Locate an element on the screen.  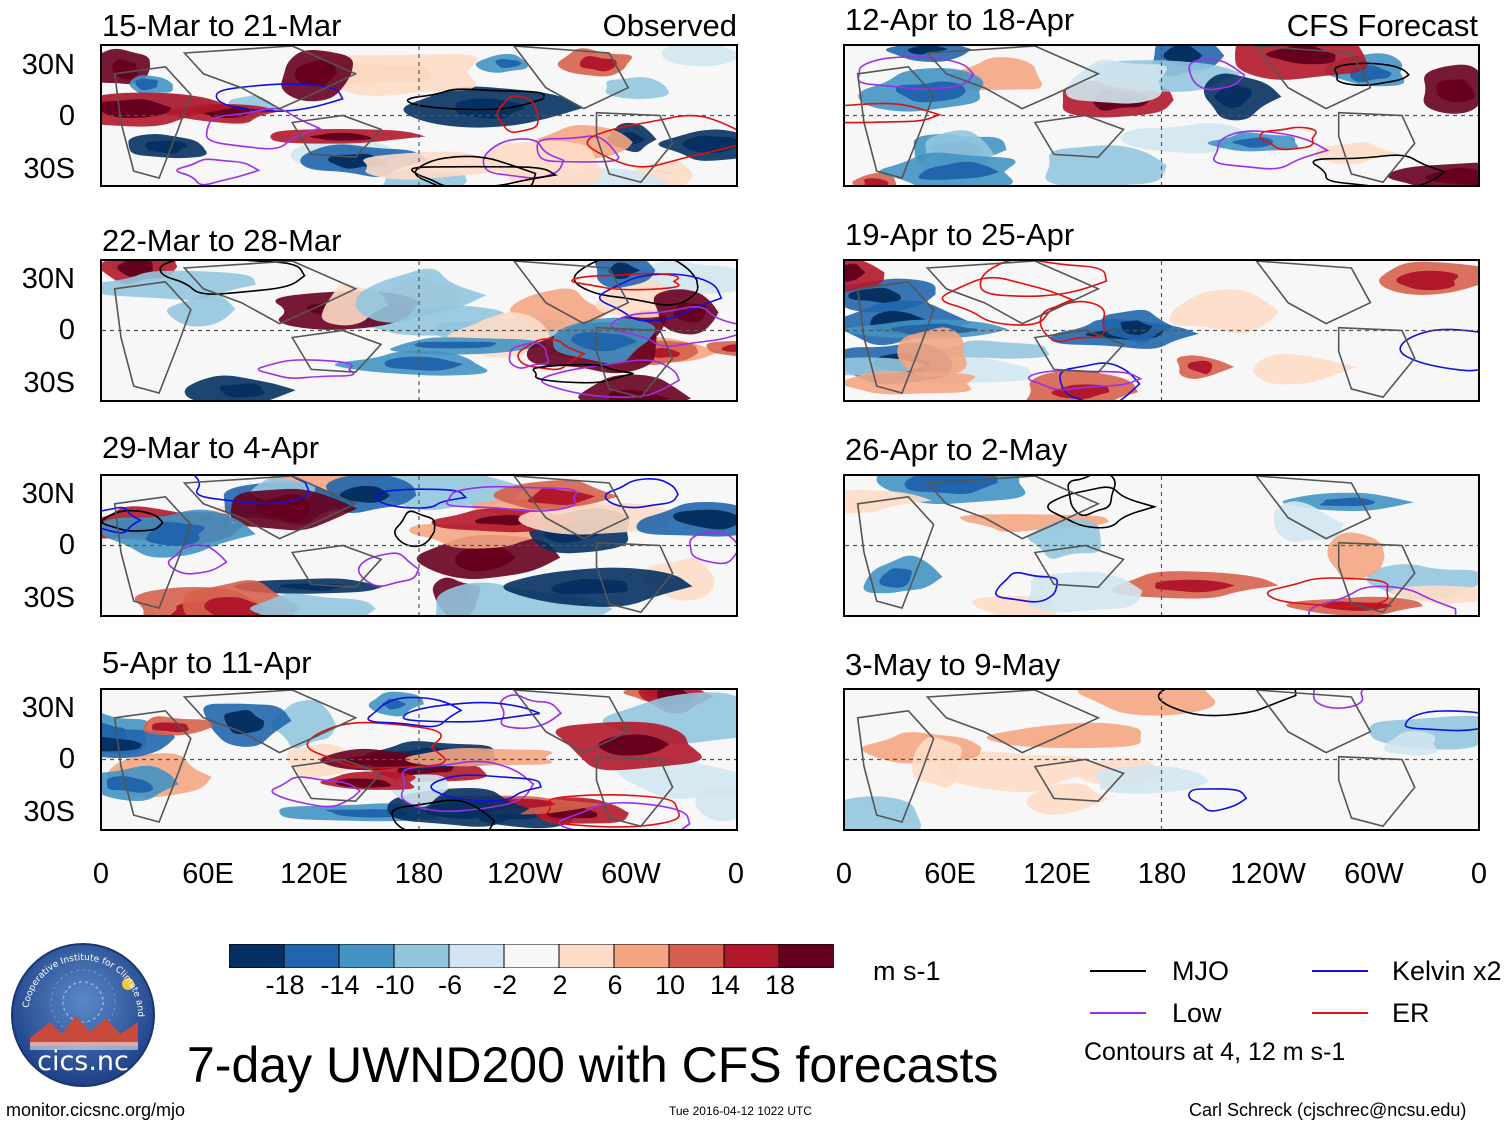
colorbar-tick: -14 is located at coordinates (340, 985).